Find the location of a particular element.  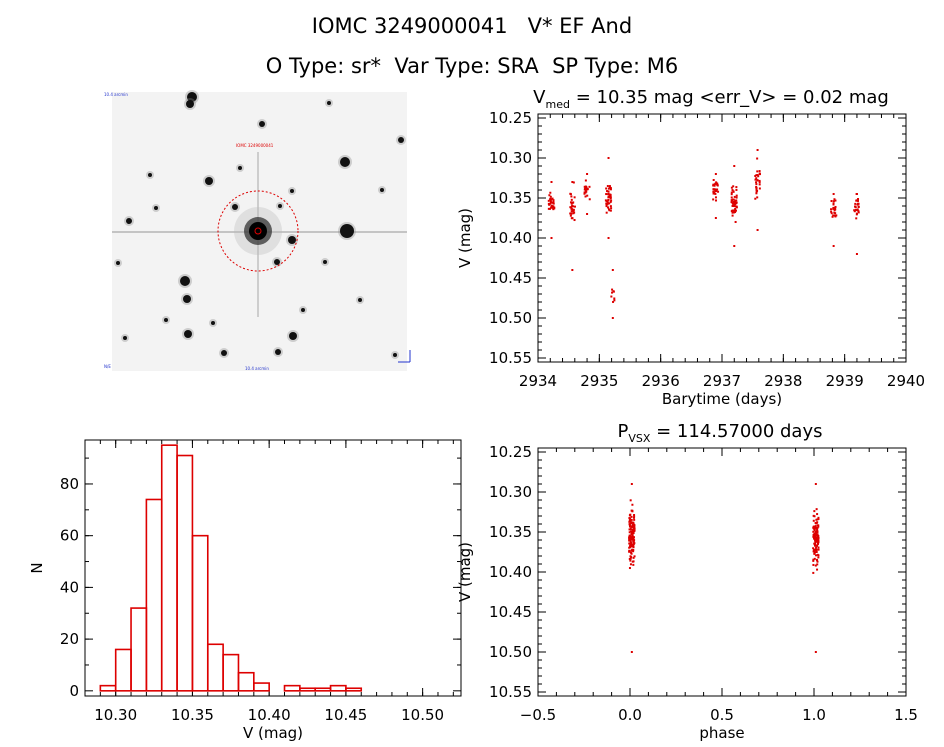

histogram-ytick-label: 60 is located at coordinates (69, 536).